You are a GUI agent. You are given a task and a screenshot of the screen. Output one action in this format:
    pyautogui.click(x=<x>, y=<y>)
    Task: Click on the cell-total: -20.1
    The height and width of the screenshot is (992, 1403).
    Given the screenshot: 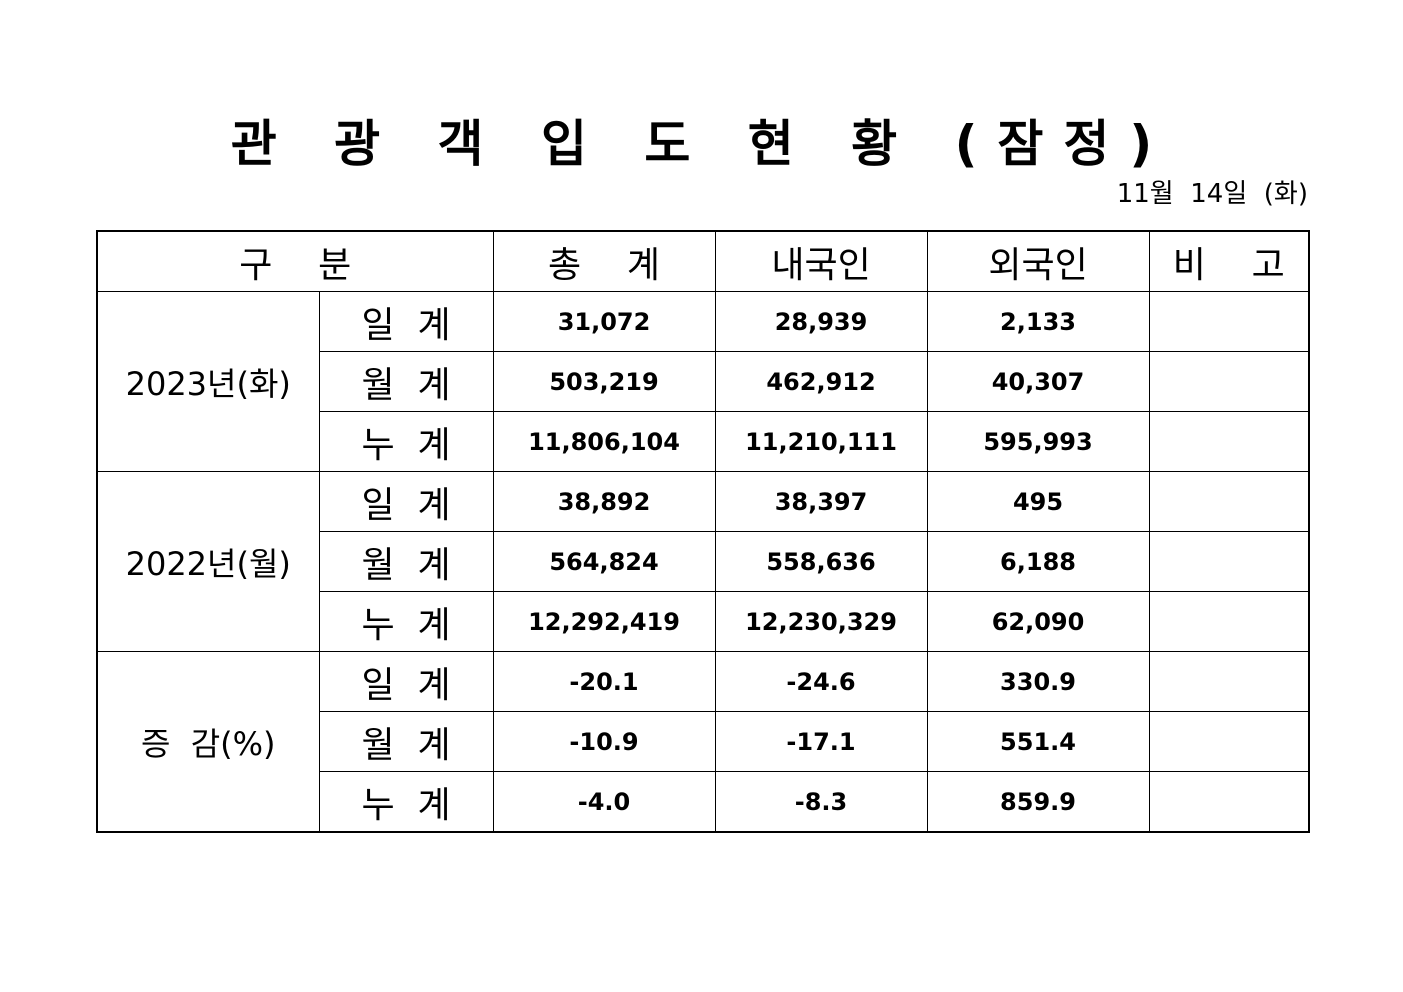 What is the action you would take?
    pyautogui.click(x=604, y=681)
    